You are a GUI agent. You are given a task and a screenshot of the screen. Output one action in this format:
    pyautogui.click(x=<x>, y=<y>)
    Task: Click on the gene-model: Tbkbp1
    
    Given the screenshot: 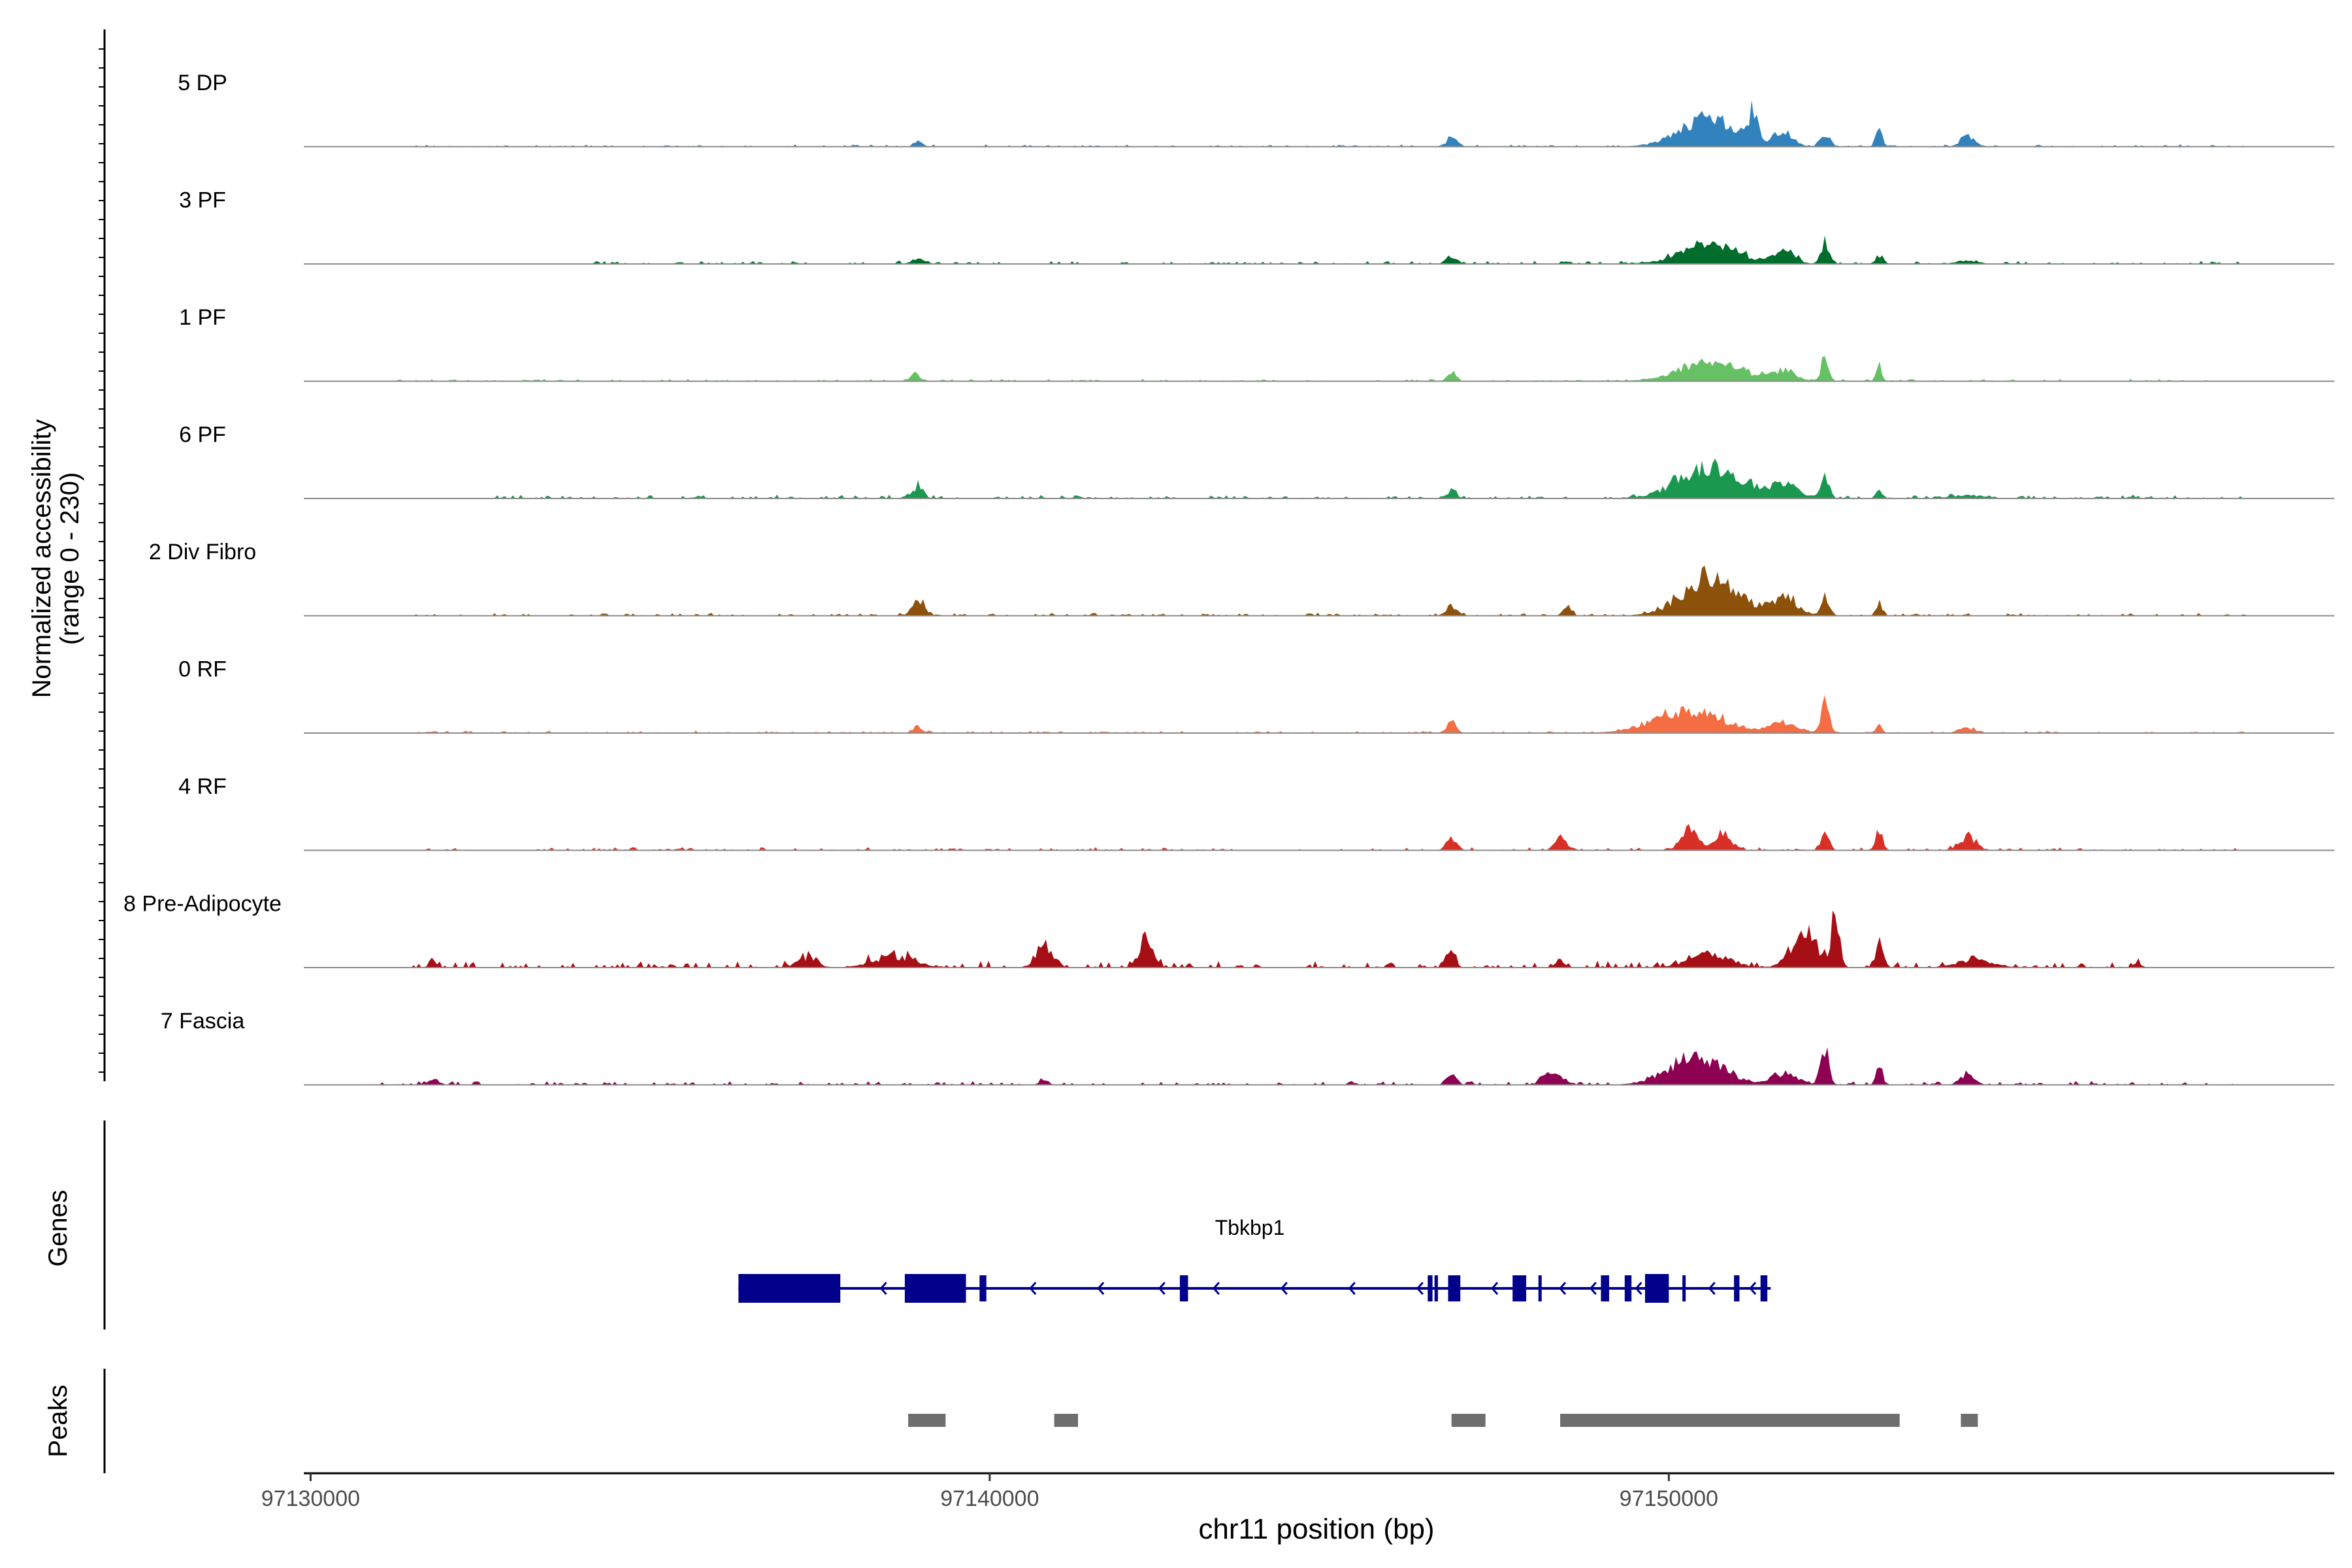 What is the action you would take?
    pyautogui.click(x=1254, y=1259)
    